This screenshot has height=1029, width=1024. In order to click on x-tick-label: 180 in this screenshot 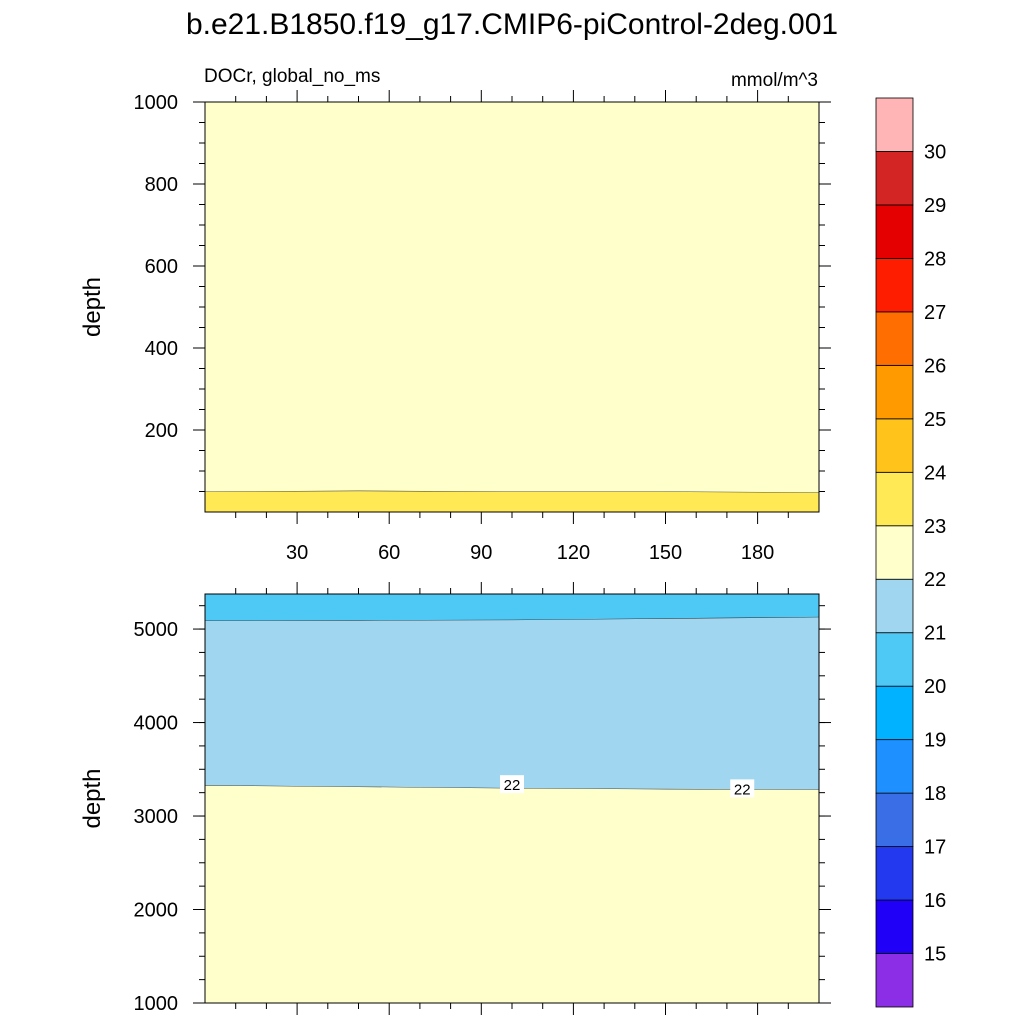, I will do `click(757, 553)`.